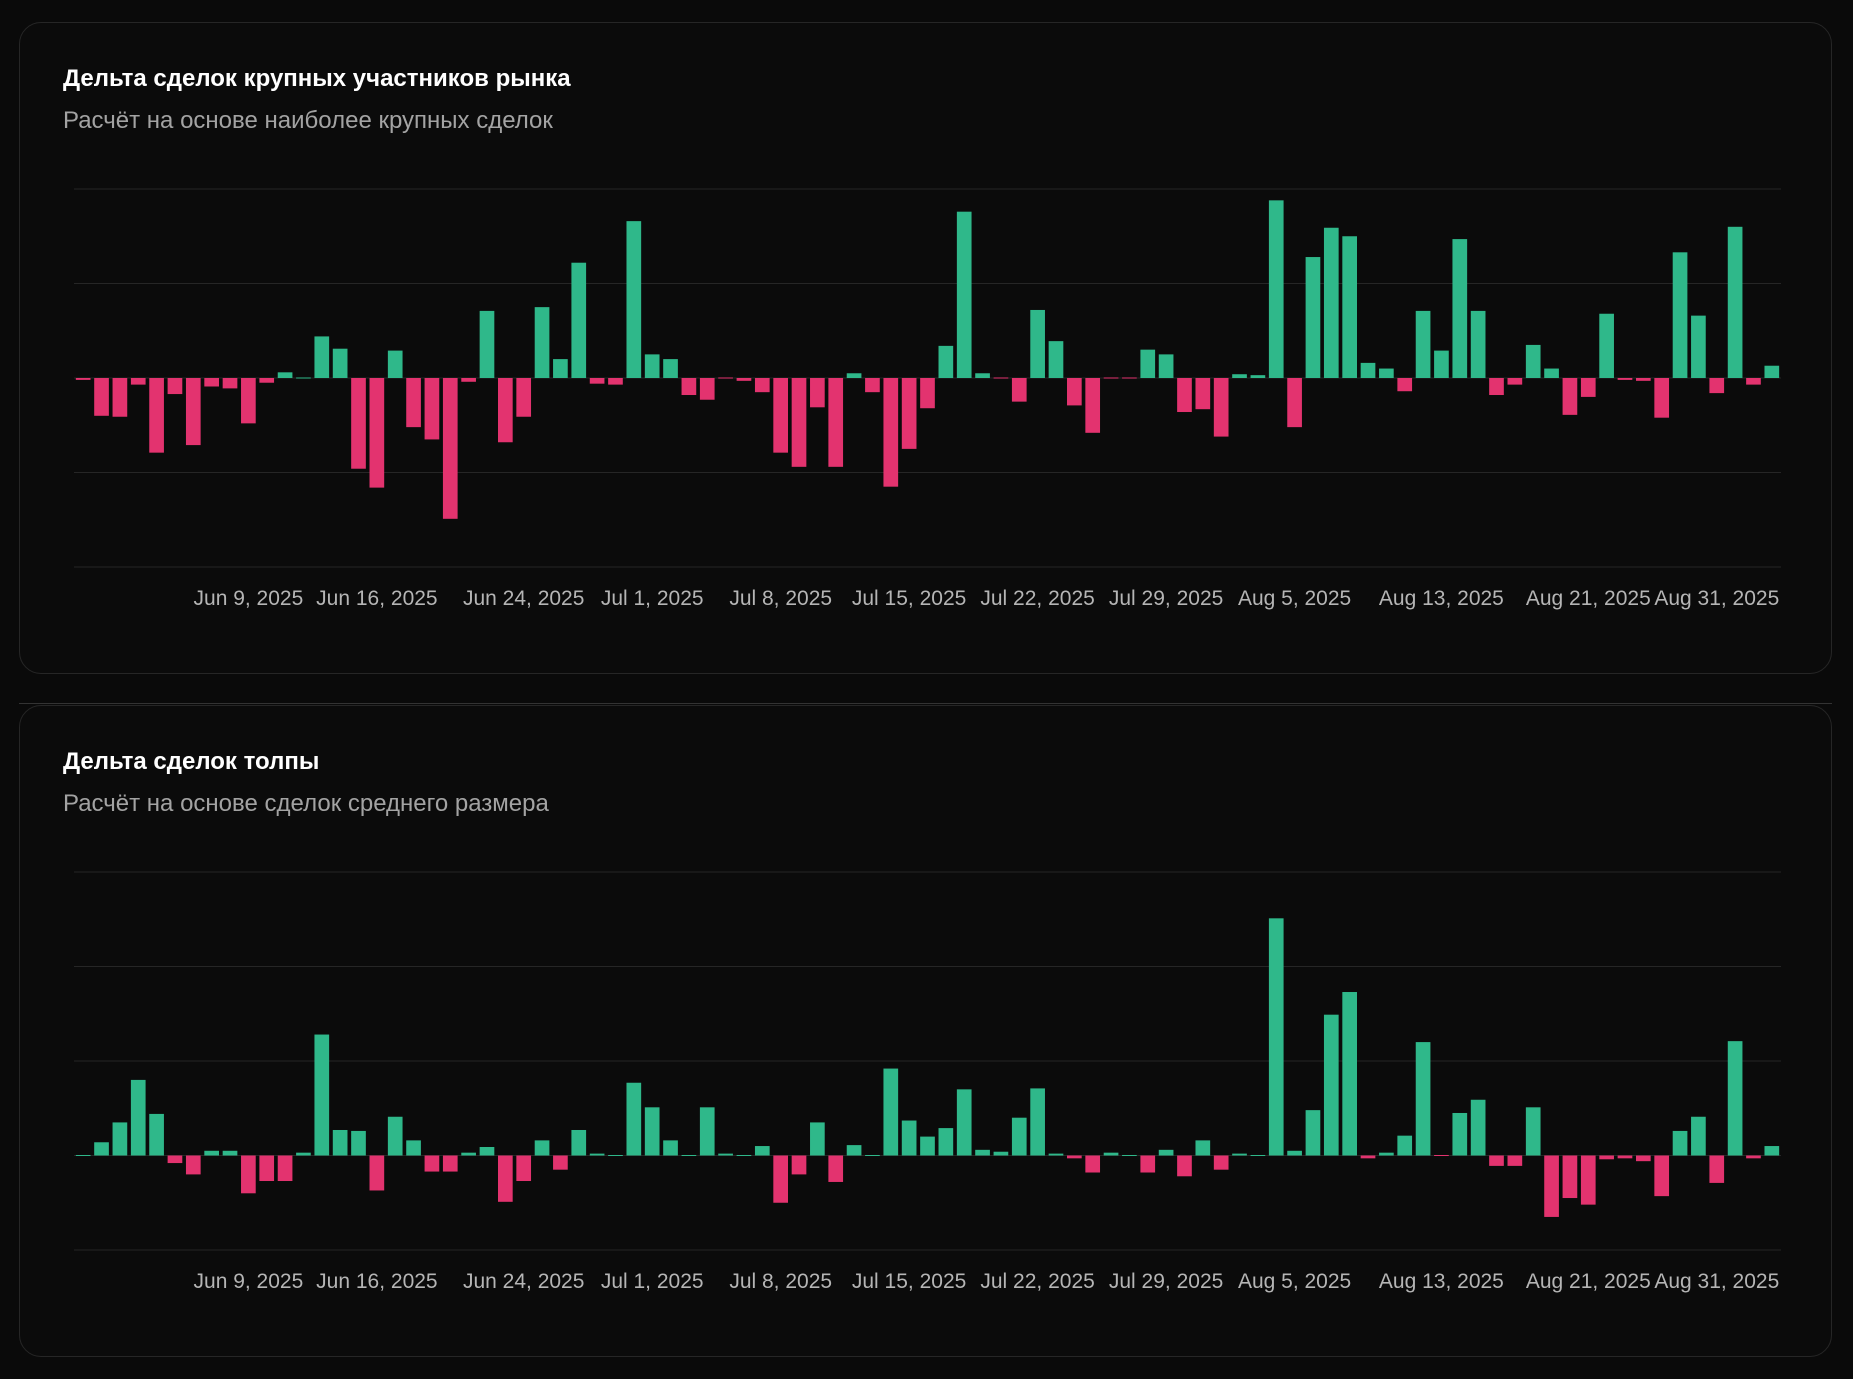 This screenshot has width=1853, height=1379. I want to click on chart-title: Дельта сделок крупных участников рынка, so click(317, 78).